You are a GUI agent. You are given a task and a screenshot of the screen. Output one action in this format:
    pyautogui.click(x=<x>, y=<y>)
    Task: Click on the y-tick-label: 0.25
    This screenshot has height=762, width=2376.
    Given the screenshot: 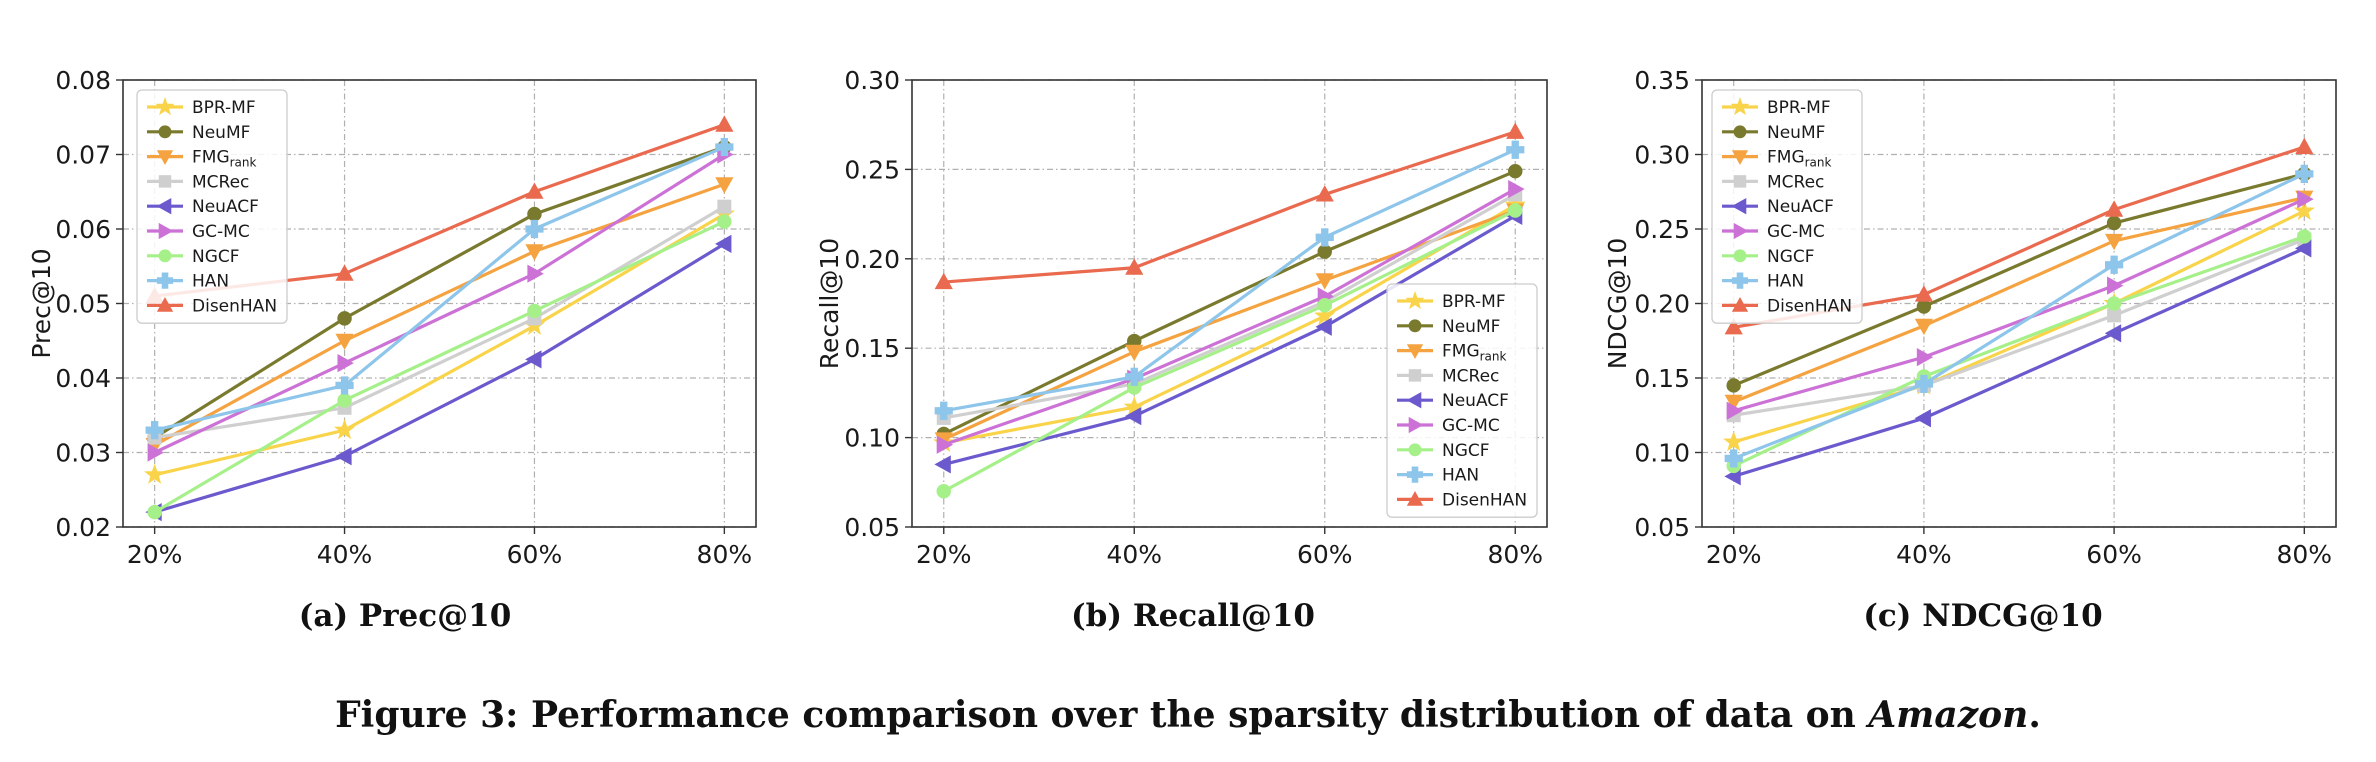 What is the action you would take?
    pyautogui.click(x=872, y=169)
    